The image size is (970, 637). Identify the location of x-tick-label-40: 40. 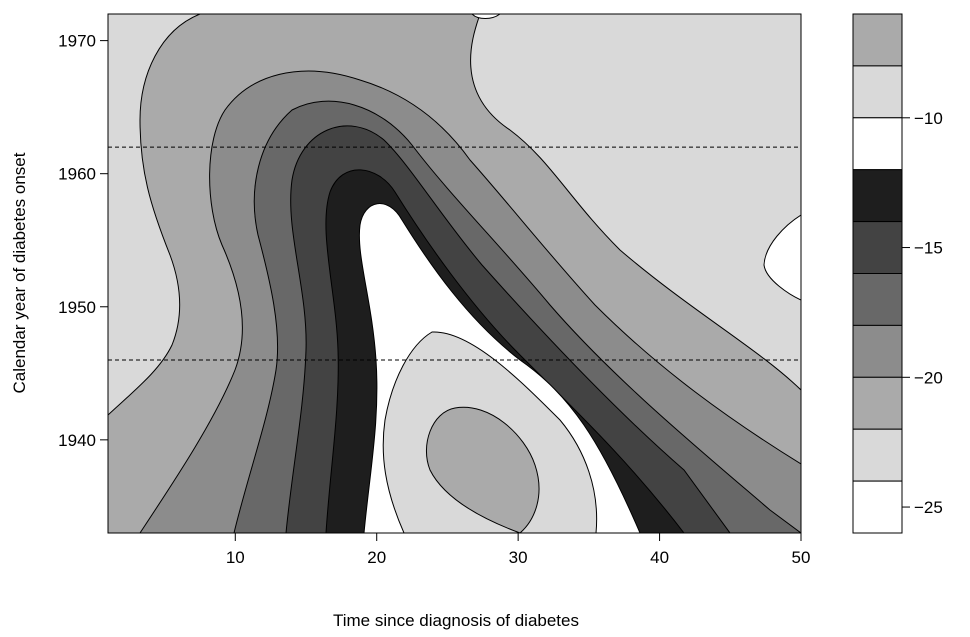
(659, 557).